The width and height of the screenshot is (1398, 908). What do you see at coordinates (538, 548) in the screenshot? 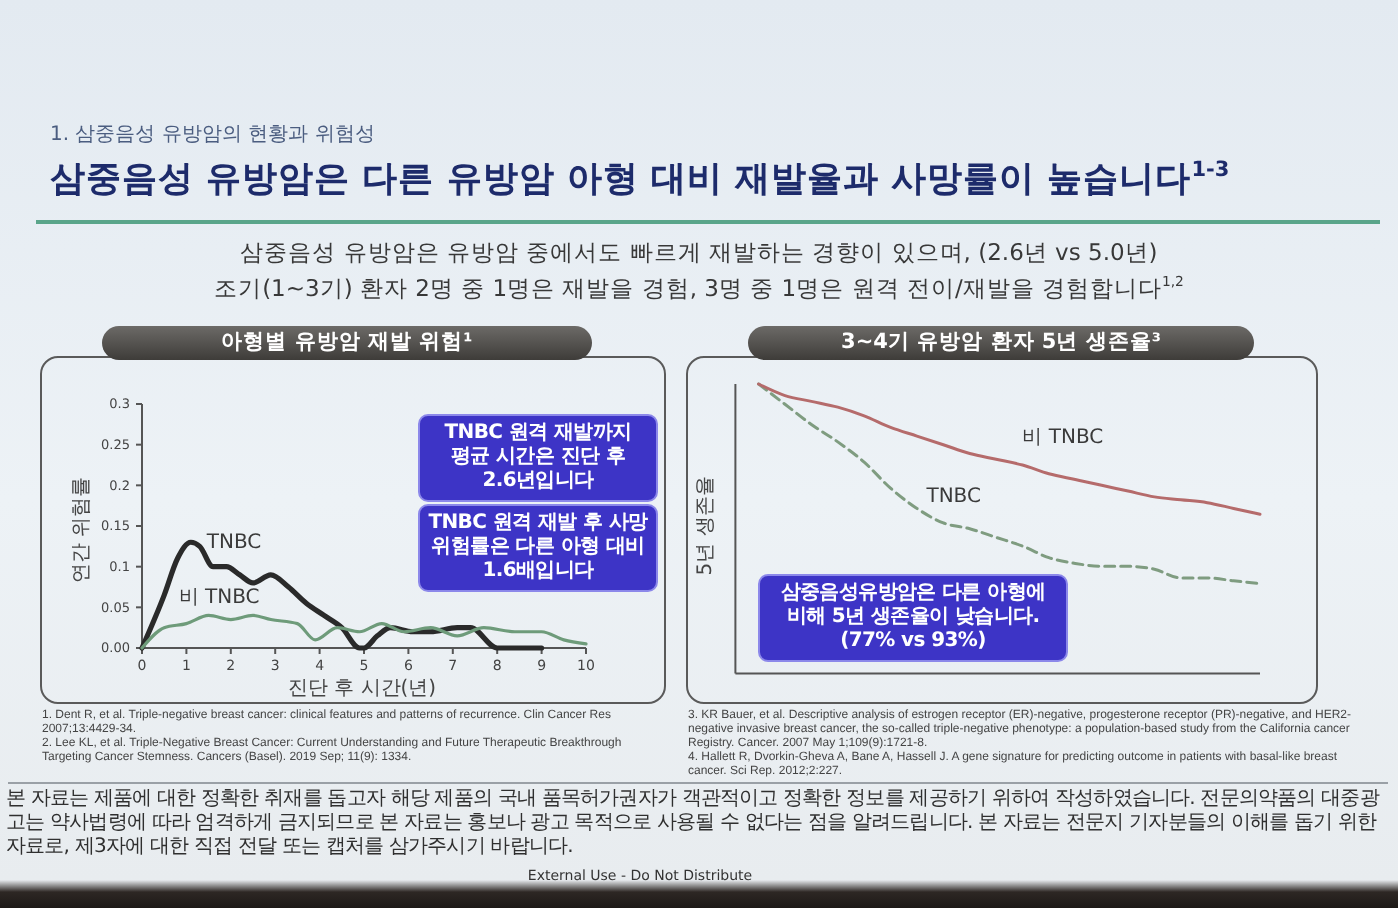
I see `annotation: TNBC 원격 재발 후 사망 위험률은 다른 아형 대비 1.6배입니다` at bounding box center [538, 548].